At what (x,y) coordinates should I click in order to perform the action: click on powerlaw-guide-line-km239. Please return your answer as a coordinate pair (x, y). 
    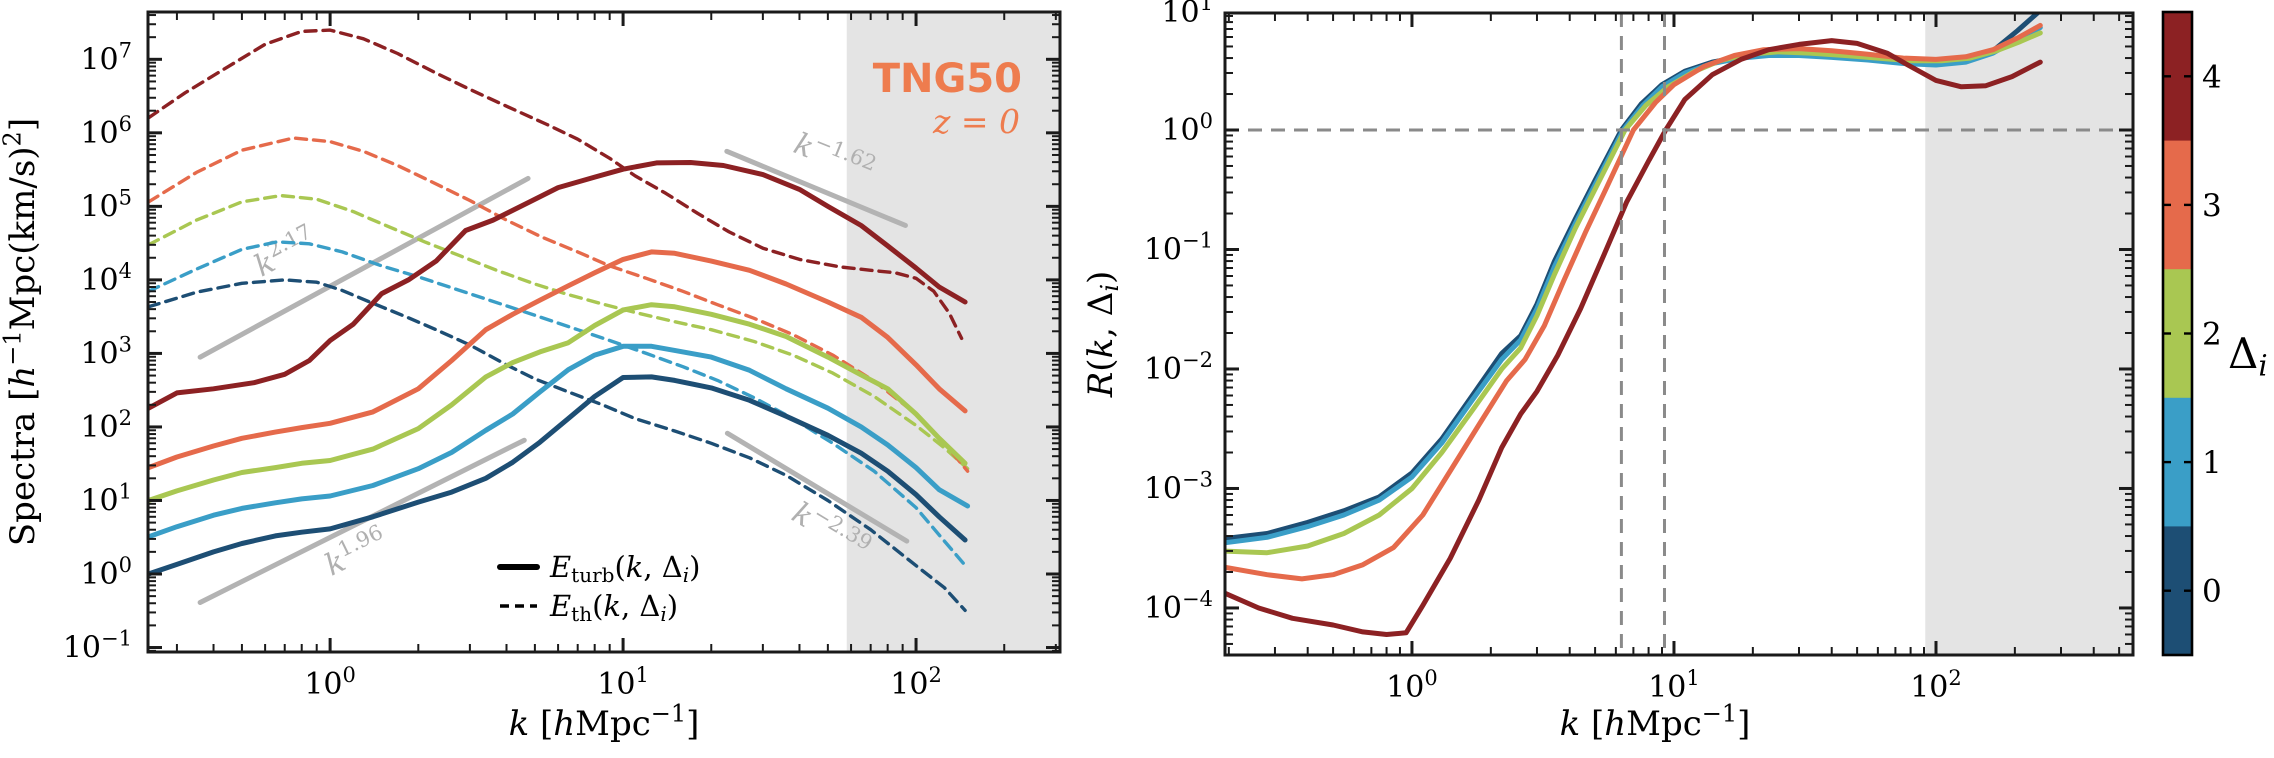
    Looking at the image, I should click on (817, 487).